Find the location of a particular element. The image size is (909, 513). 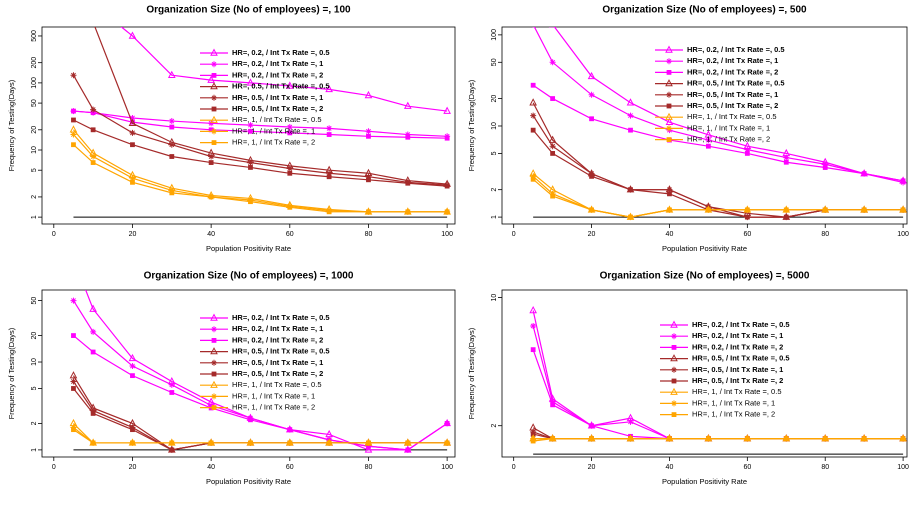

x-tick-label: 0 is located at coordinates (54, 234).